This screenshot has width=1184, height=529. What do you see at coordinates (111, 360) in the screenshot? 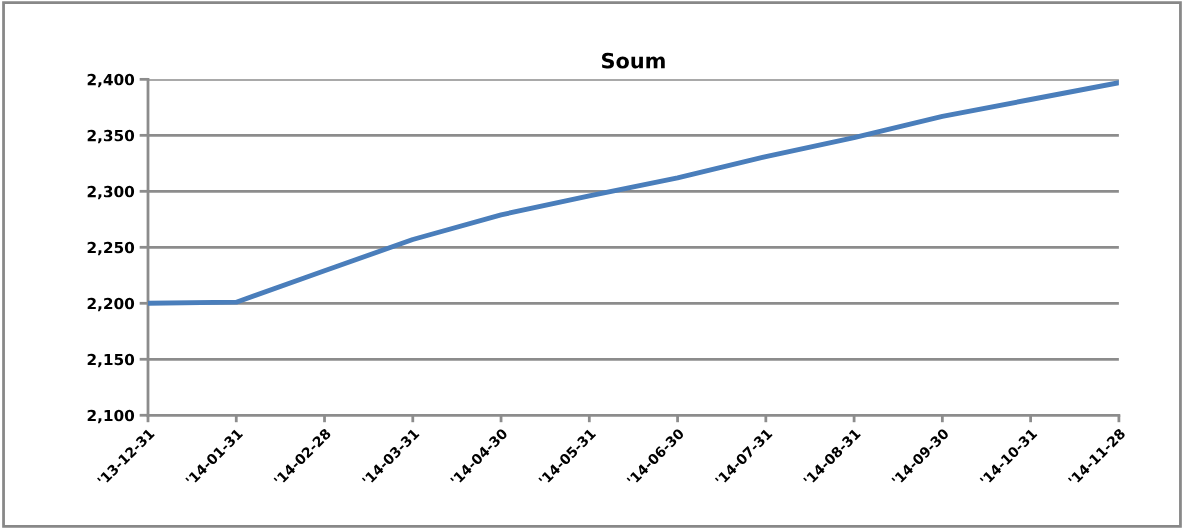
I see `y-tick-label: 2,150` at bounding box center [111, 360].